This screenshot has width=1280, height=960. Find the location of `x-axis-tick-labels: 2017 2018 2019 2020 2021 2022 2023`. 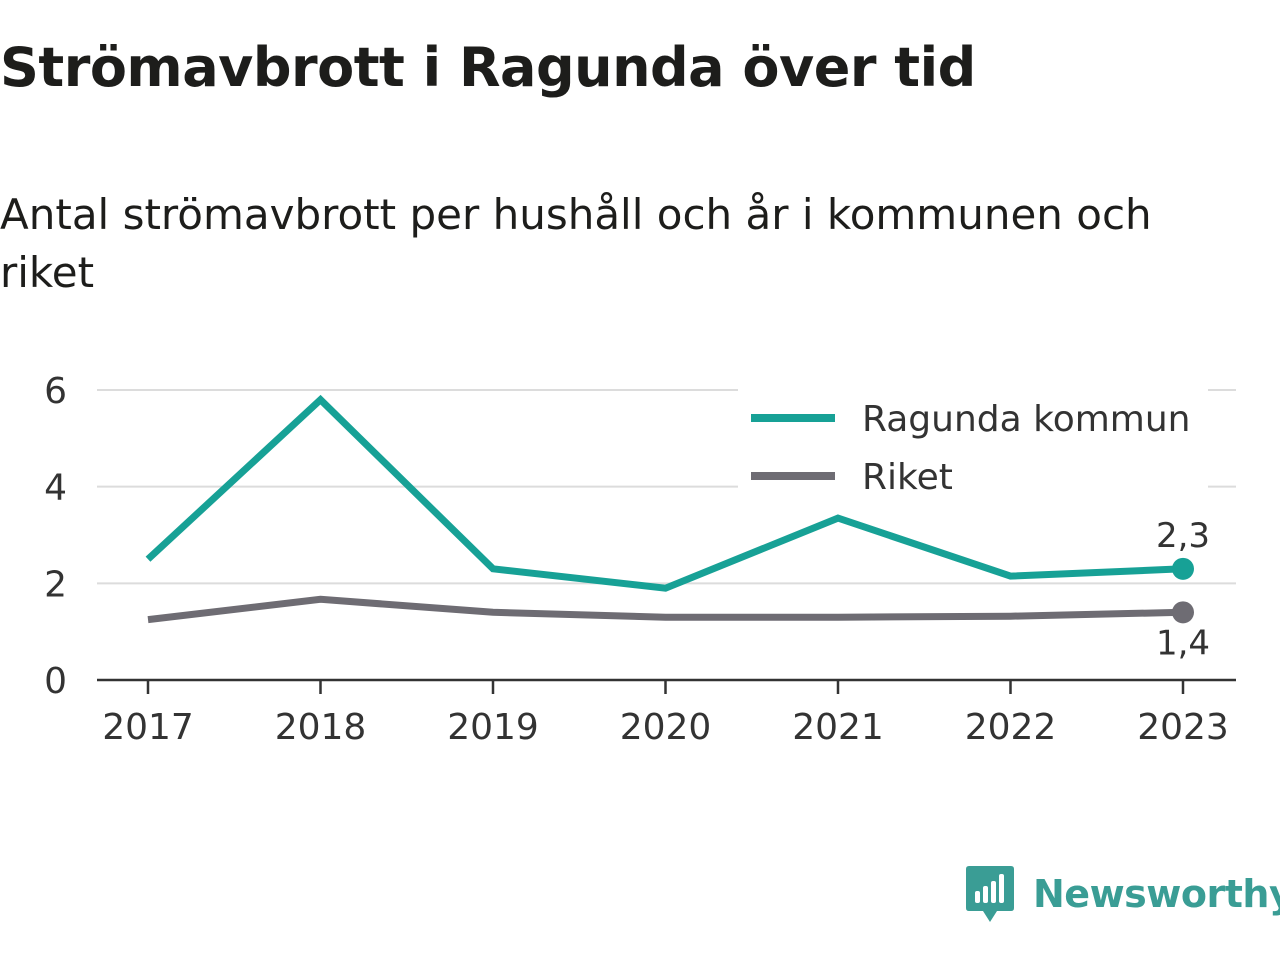

x-axis-tick-labels: 2017 2018 2019 2020 2021 2022 2023 is located at coordinates (665, 727).